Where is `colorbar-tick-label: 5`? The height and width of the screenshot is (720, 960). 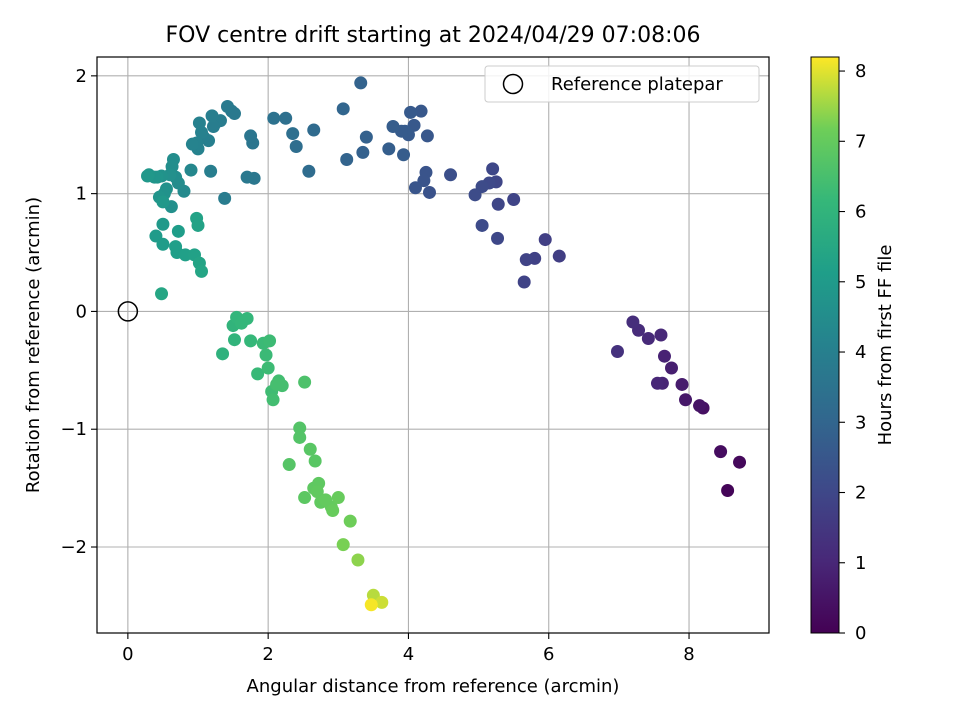
colorbar-tick-label: 5 is located at coordinates (860, 282).